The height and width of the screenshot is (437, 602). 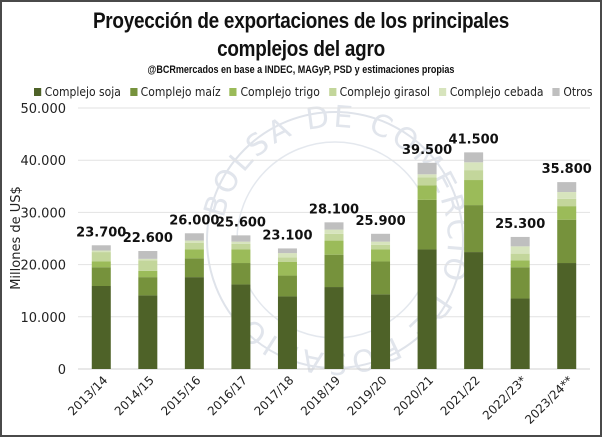 What do you see at coordinates (44, 266) in the screenshot?
I see `y-tick-label: 20.000` at bounding box center [44, 266].